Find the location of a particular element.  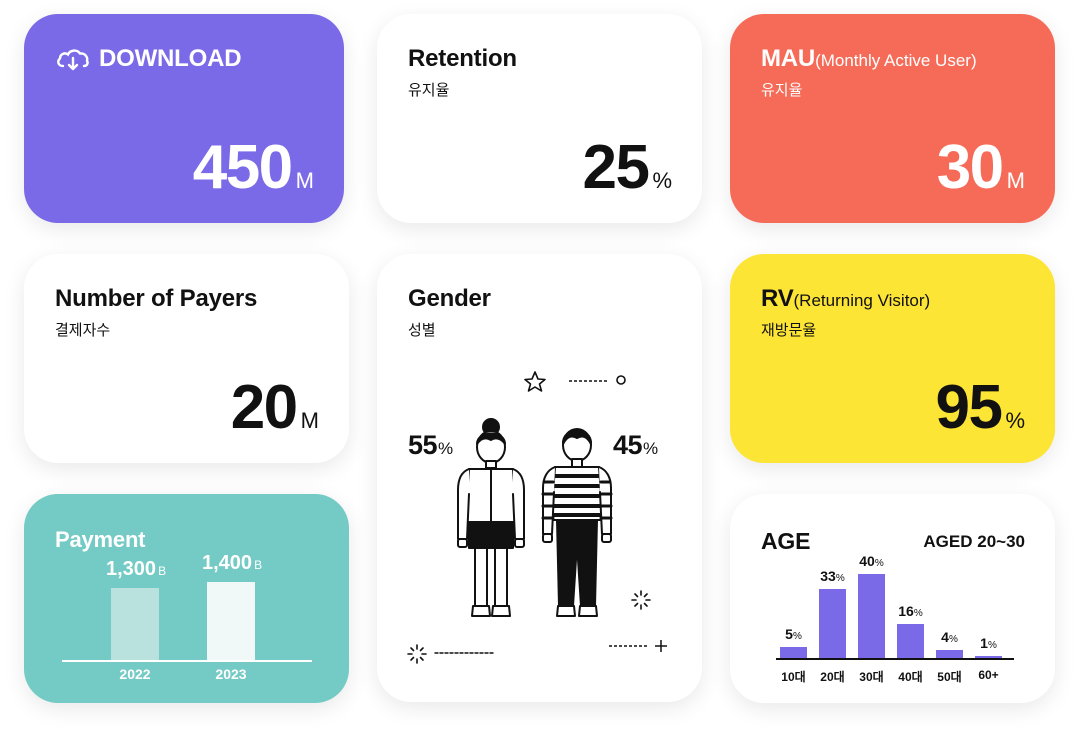

mau-title-text: MAU is located at coordinates (788, 58).